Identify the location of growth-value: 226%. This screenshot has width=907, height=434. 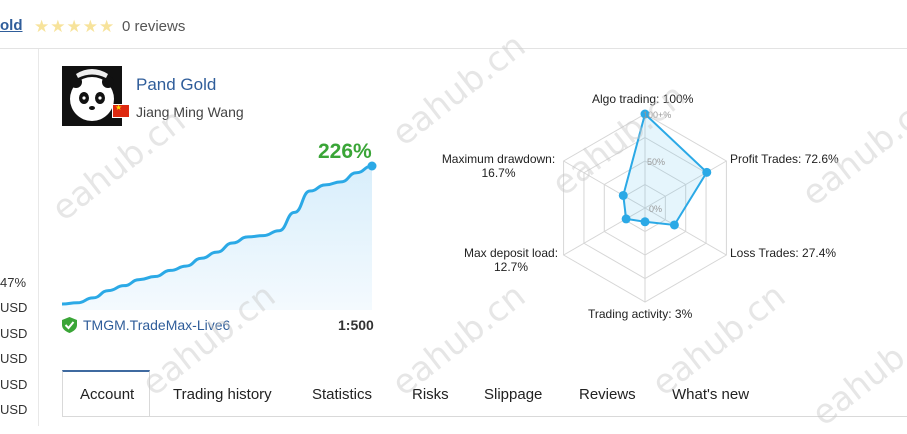
(345, 151).